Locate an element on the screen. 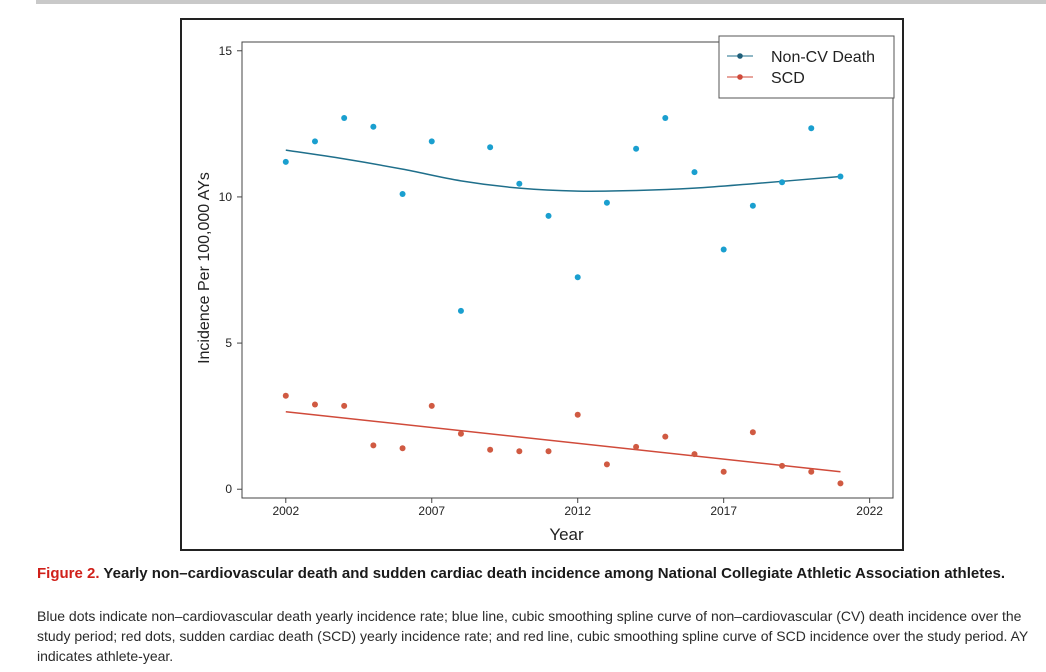 This screenshot has width=1046, height=672. non-cv-point-2009 is located at coordinates (490, 147).